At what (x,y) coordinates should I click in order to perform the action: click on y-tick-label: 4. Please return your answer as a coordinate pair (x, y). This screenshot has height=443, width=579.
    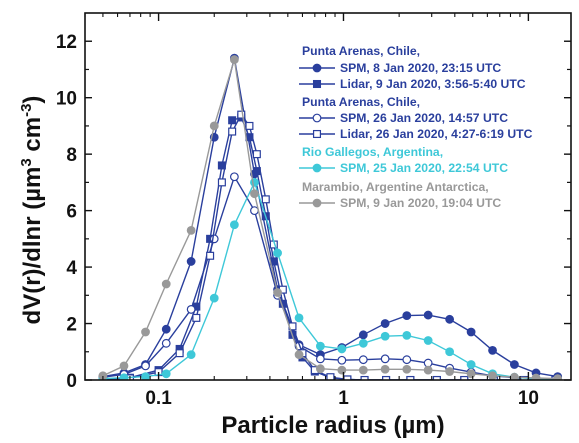
    Looking at the image, I should click on (71, 268).